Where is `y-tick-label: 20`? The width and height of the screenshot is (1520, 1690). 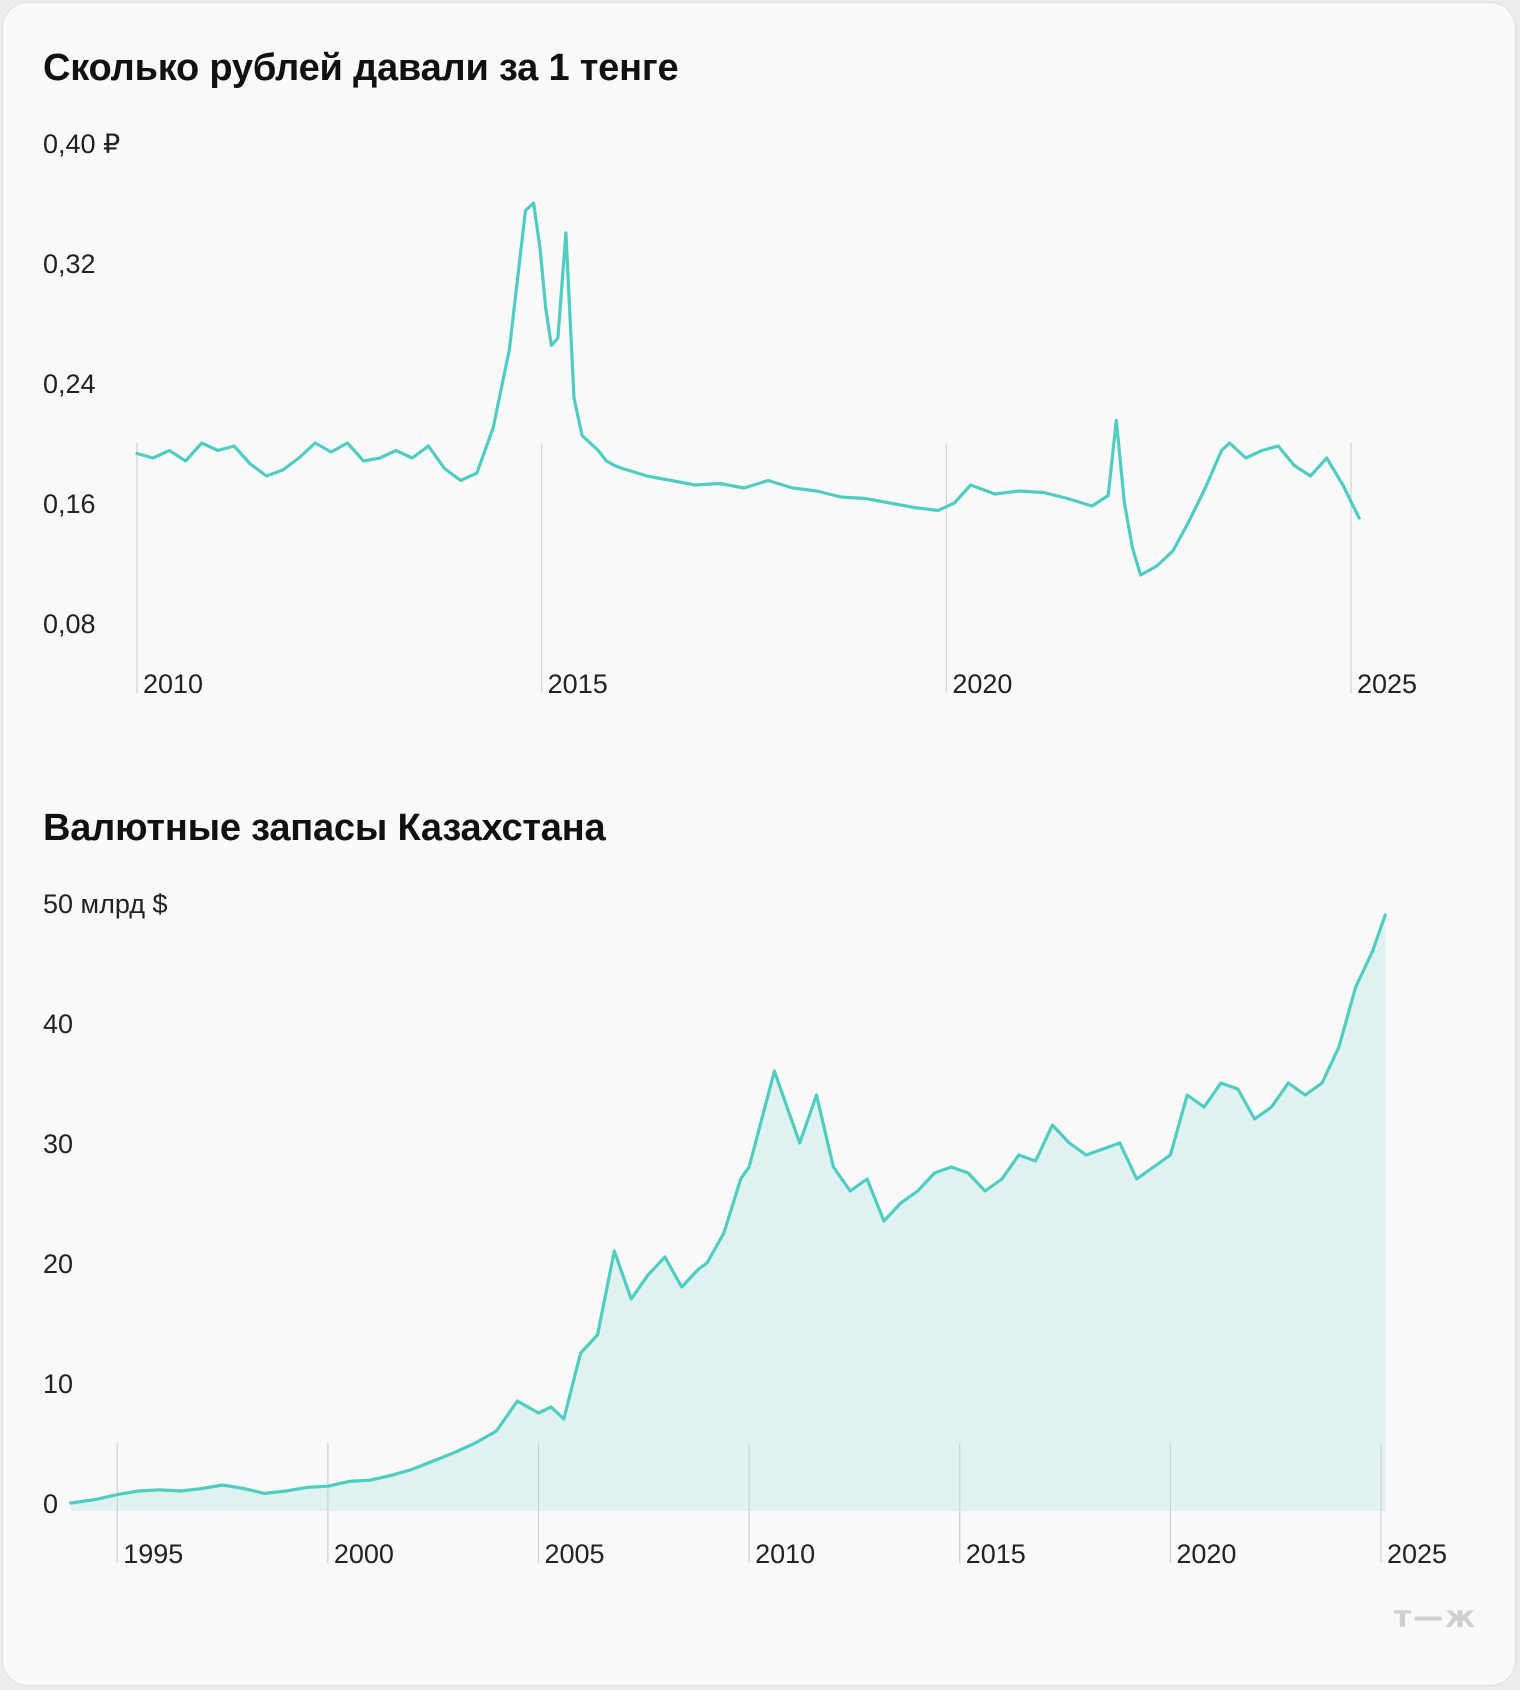 y-tick-label: 20 is located at coordinates (58, 1264).